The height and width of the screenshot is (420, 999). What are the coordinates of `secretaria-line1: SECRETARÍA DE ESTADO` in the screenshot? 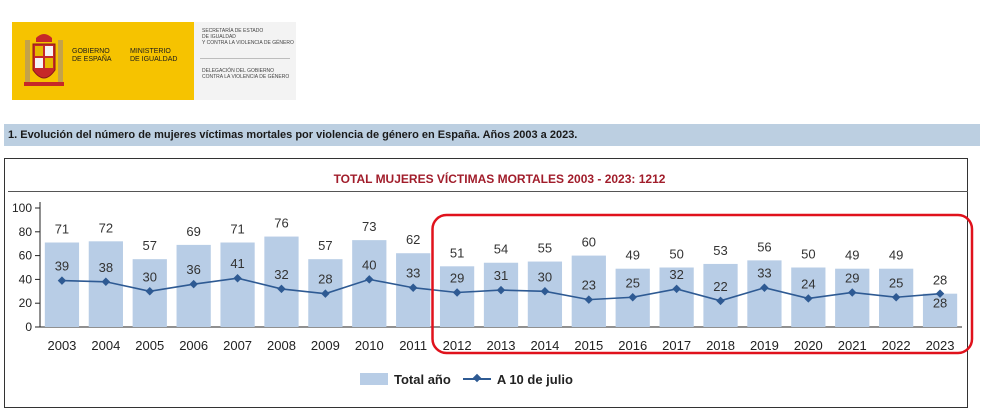 It's located at (233, 31).